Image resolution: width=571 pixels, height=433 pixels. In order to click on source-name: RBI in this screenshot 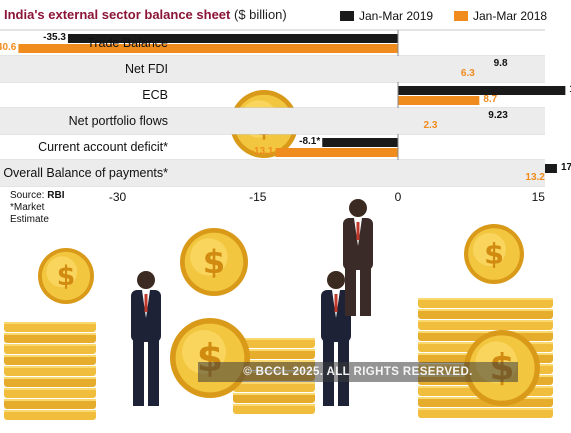, I will do `click(56, 195)`.